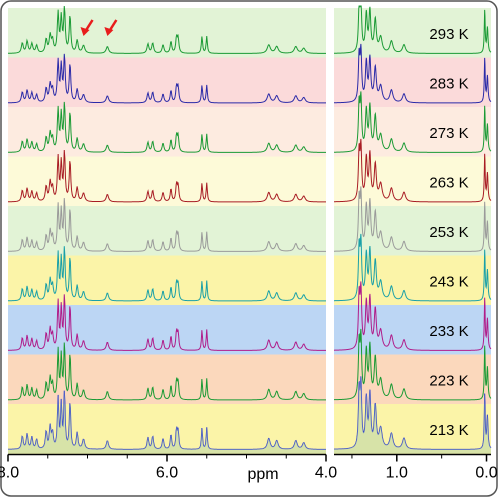 The width and height of the screenshot is (498, 497). What do you see at coordinates (448, 133) in the screenshot?
I see `temperature-label-273: 273 K` at bounding box center [448, 133].